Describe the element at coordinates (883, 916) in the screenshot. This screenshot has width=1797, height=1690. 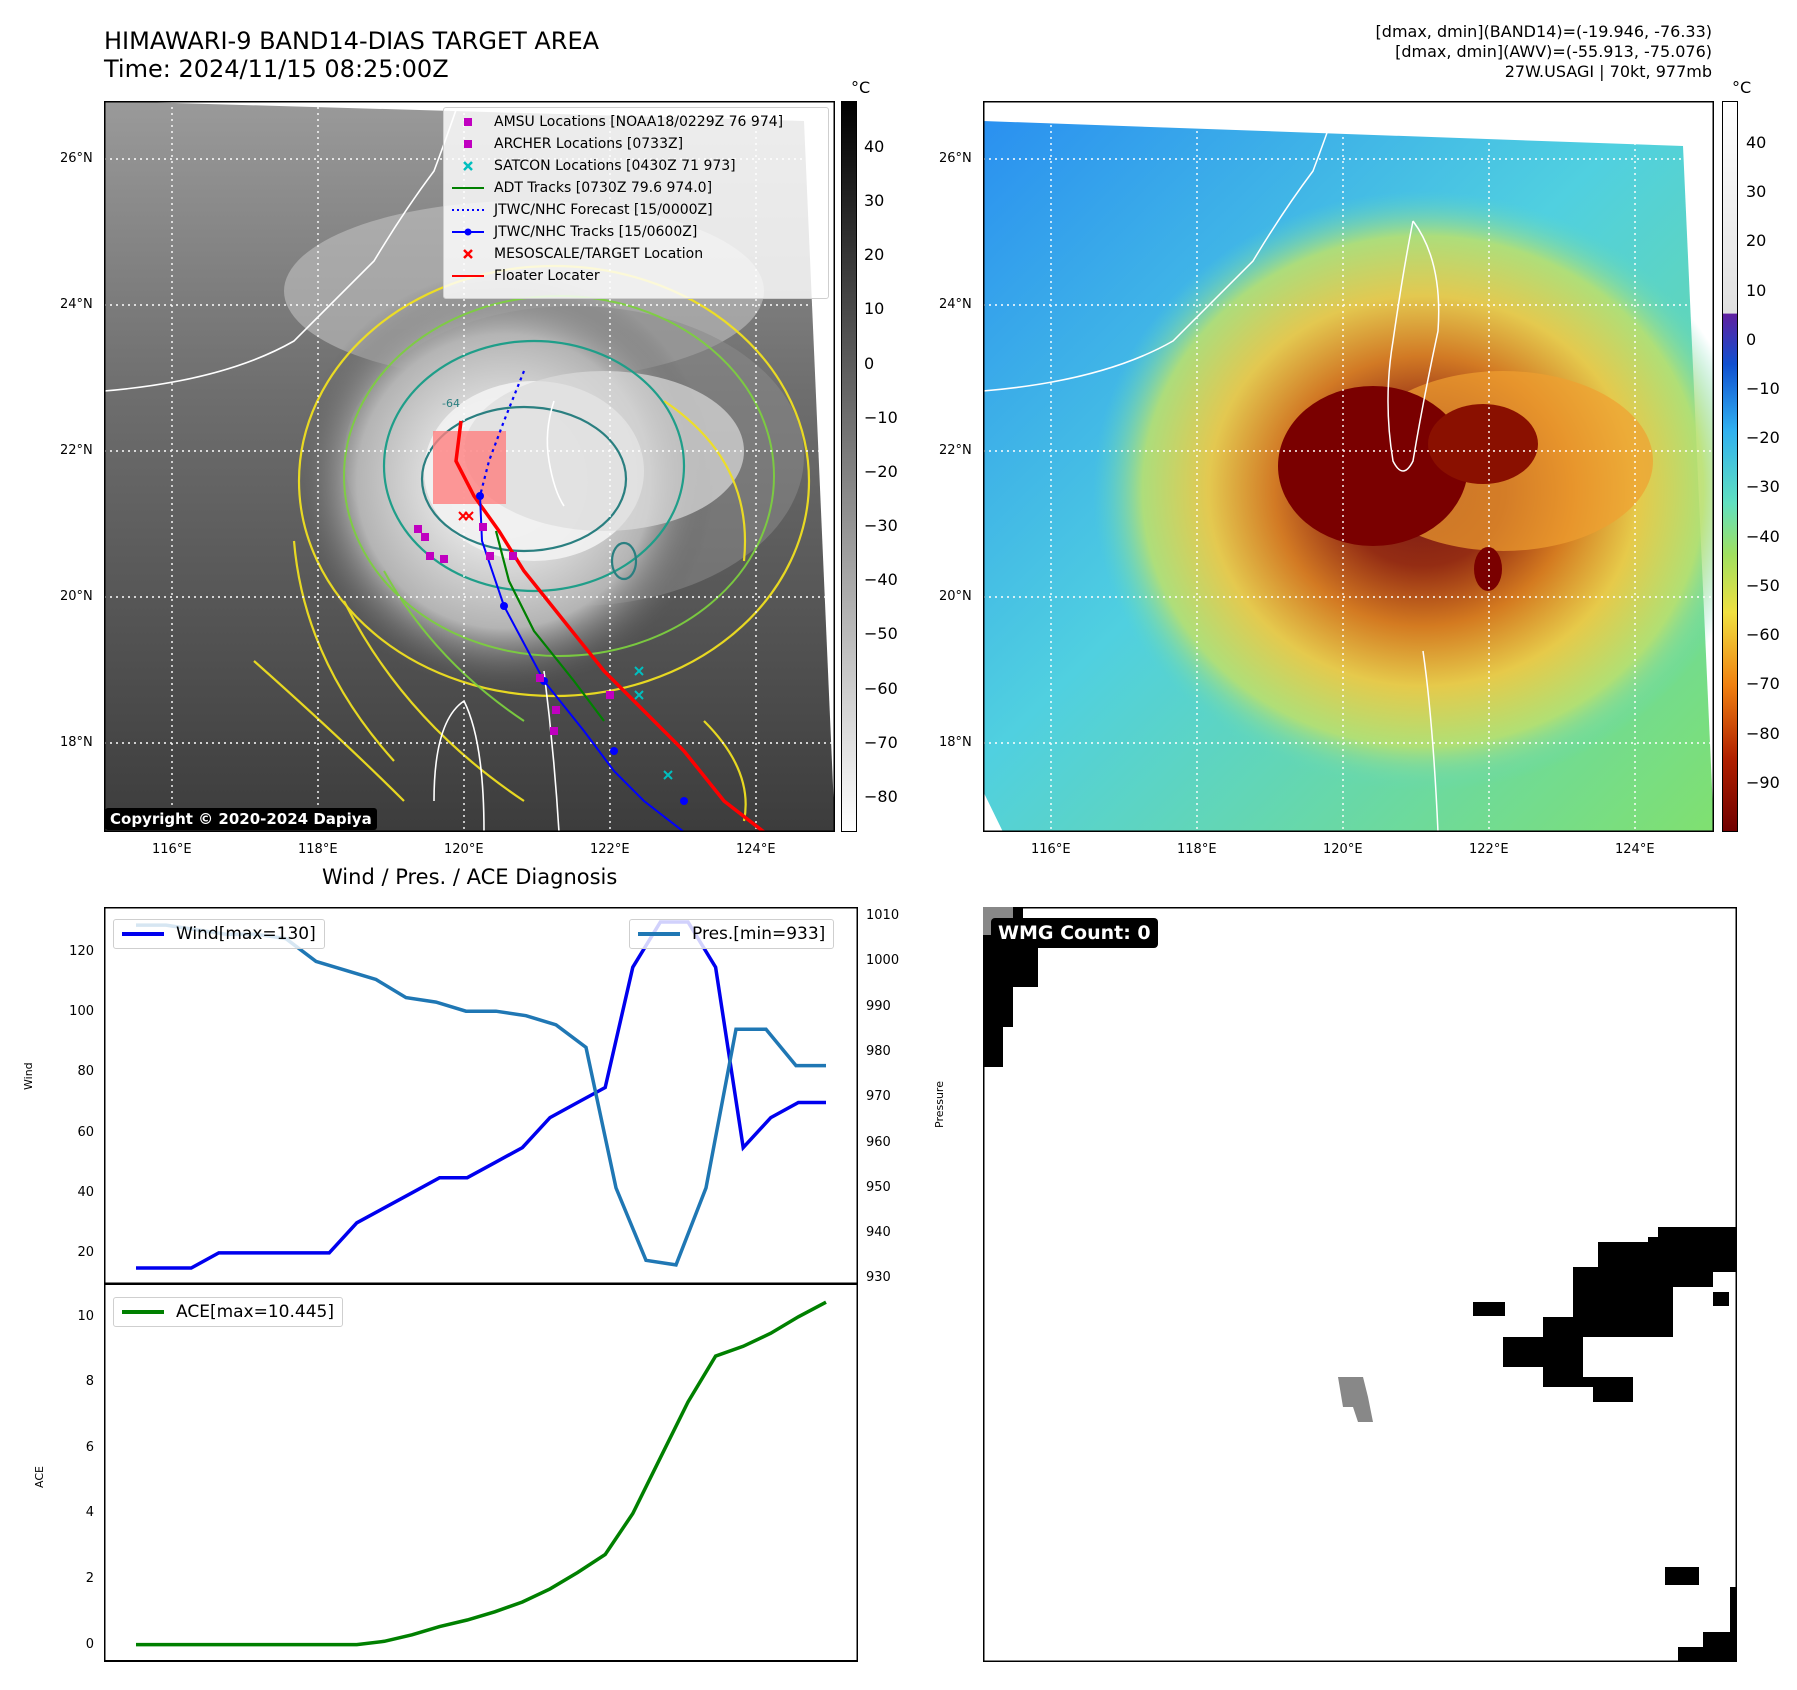
I see `pressure-tick-label: 1010` at that location.